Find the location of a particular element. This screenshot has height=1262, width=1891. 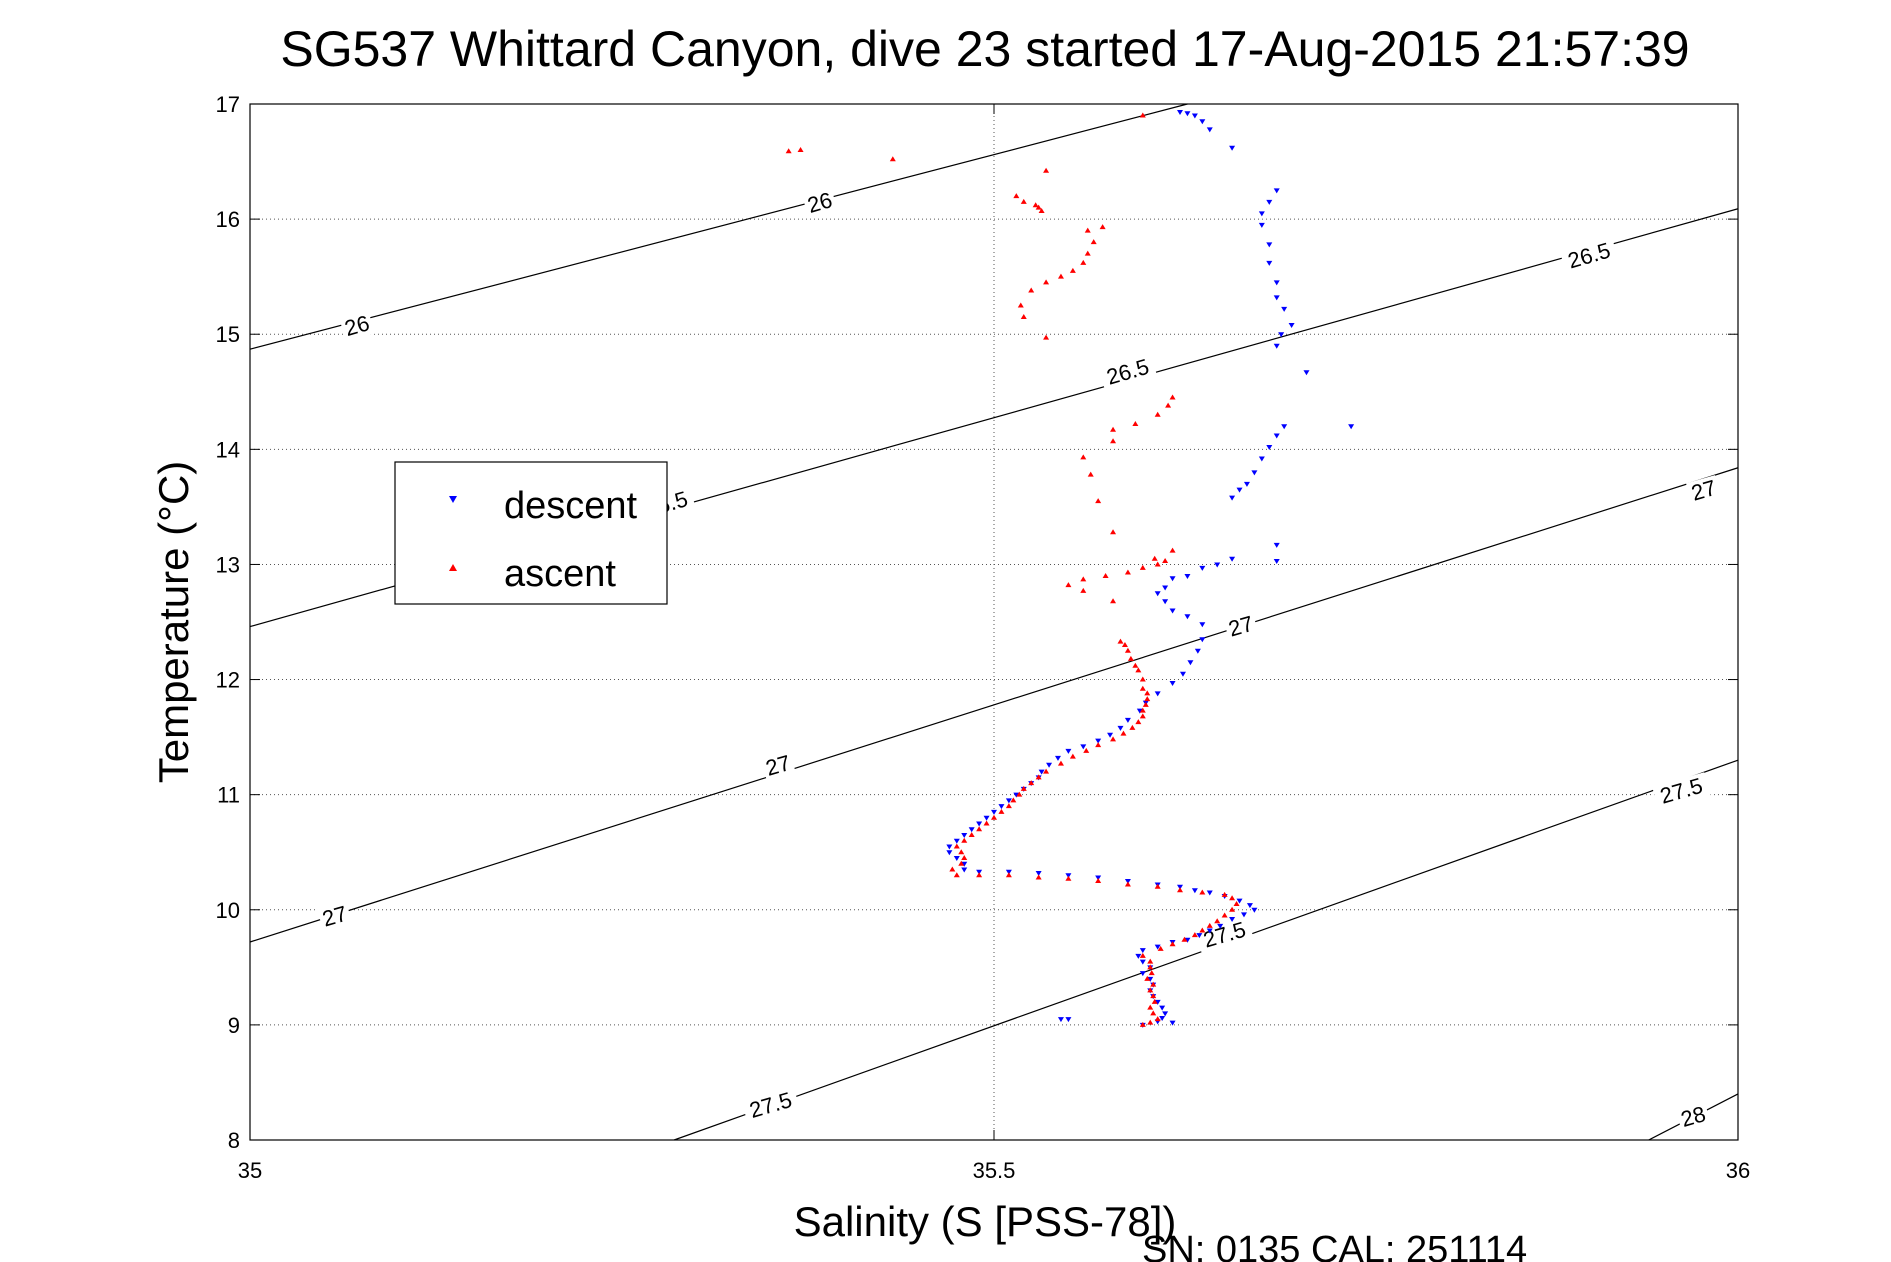

contour-label-text: 27.5 is located at coordinates (771, 1105).